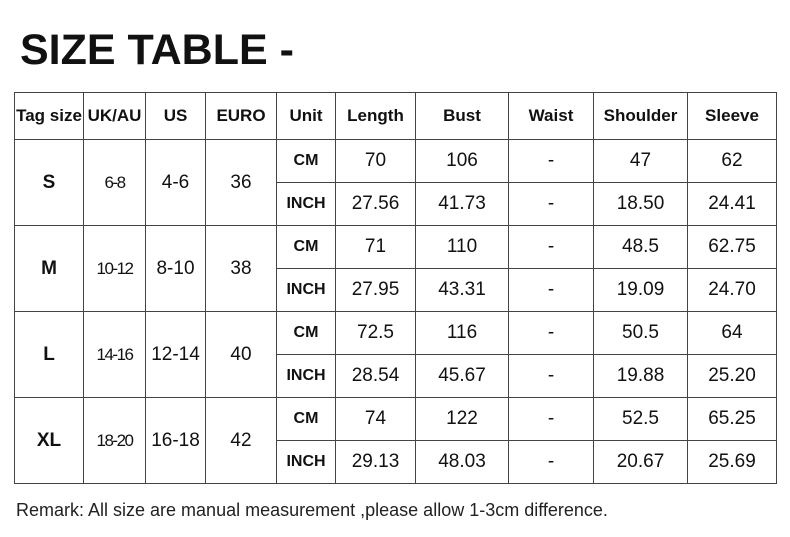 The image size is (790, 537). Describe the element at coordinates (49, 182) in the screenshot. I see `tag-size-cell: S` at that location.